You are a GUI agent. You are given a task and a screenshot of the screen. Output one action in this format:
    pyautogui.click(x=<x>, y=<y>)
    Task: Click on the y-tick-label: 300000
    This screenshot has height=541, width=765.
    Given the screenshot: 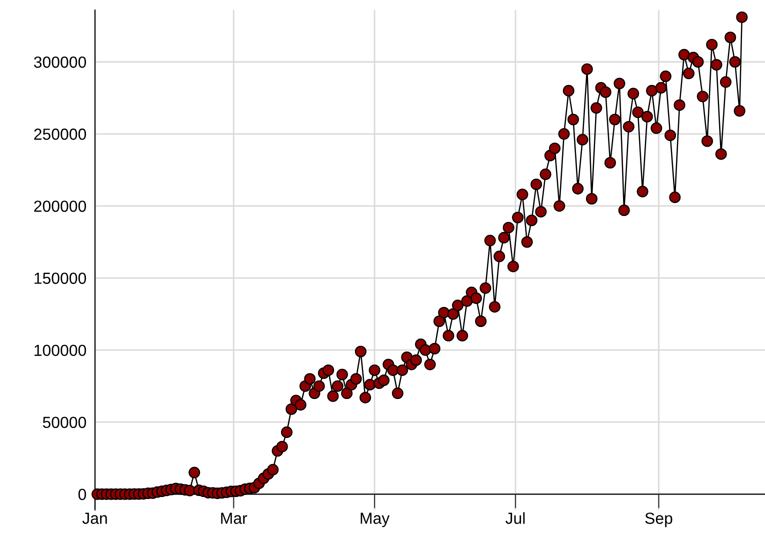 What is the action you would take?
    pyautogui.click(x=60, y=62)
    